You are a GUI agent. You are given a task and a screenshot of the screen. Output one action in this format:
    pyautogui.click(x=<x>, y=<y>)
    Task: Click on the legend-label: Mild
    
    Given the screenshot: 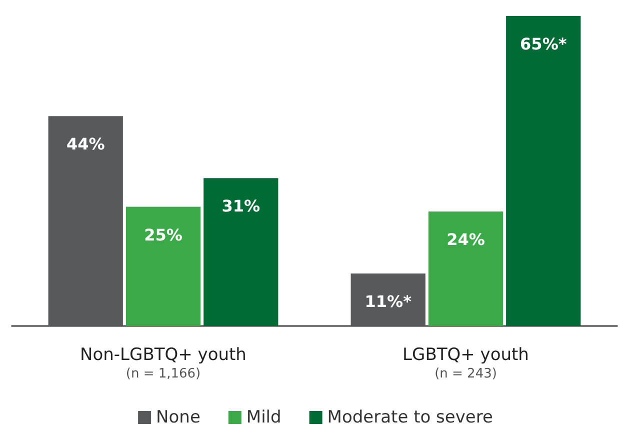 What is the action you would take?
    pyautogui.click(x=264, y=418)
    